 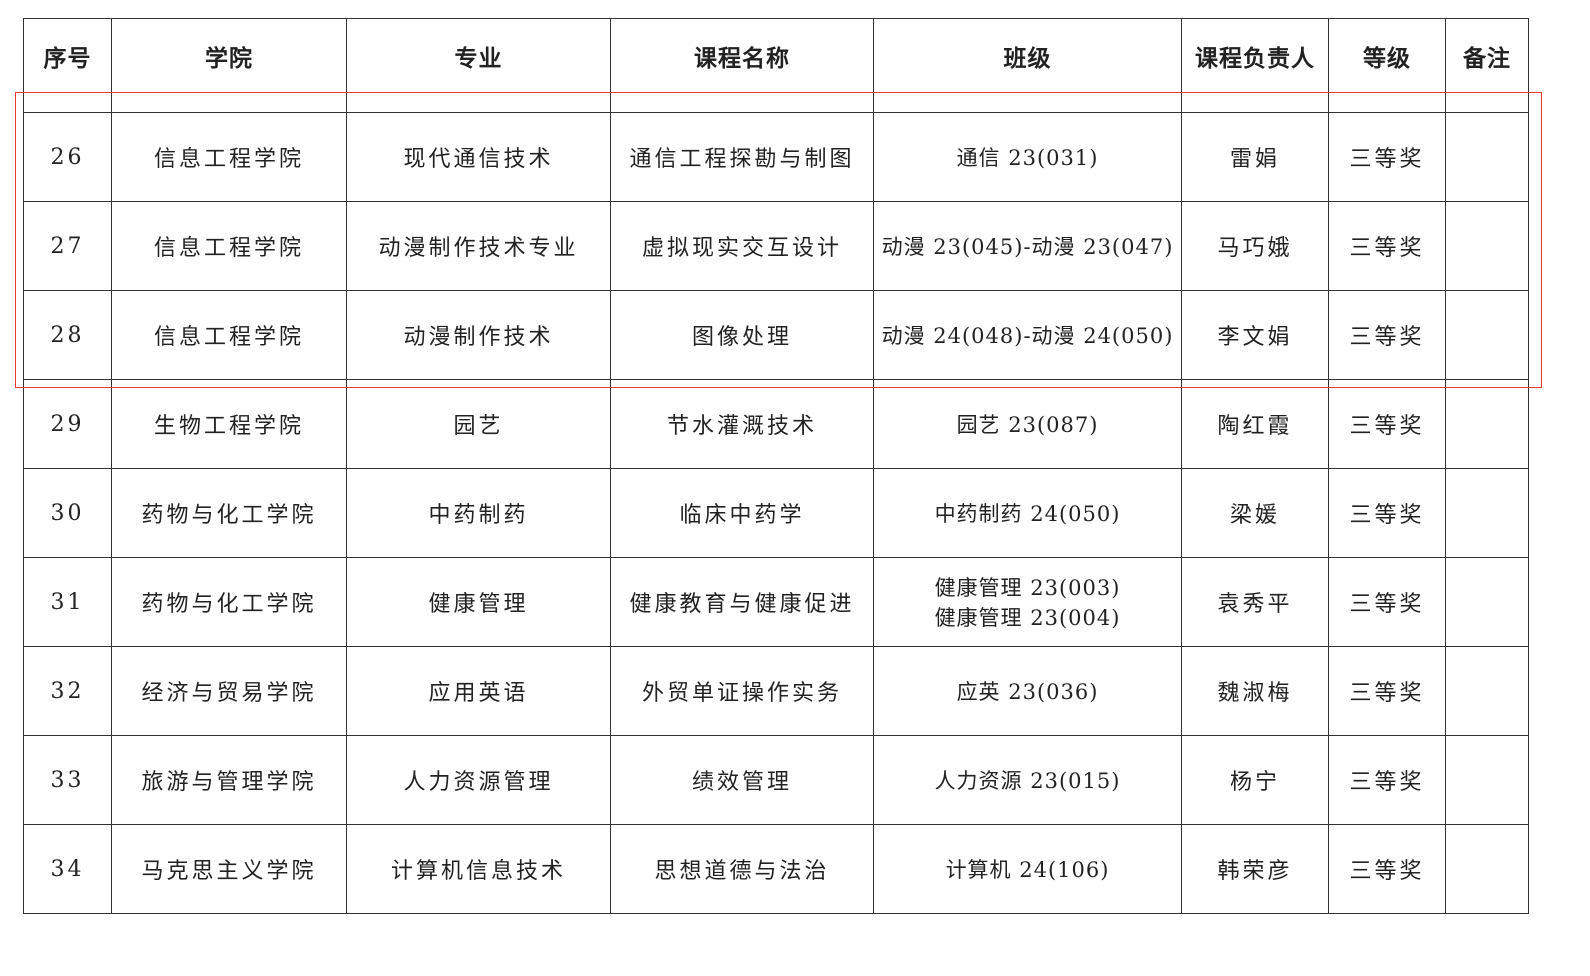 I want to click on cell-class: 动漫 24(048)-动漫 24(050), so click(x=1027, y=335).